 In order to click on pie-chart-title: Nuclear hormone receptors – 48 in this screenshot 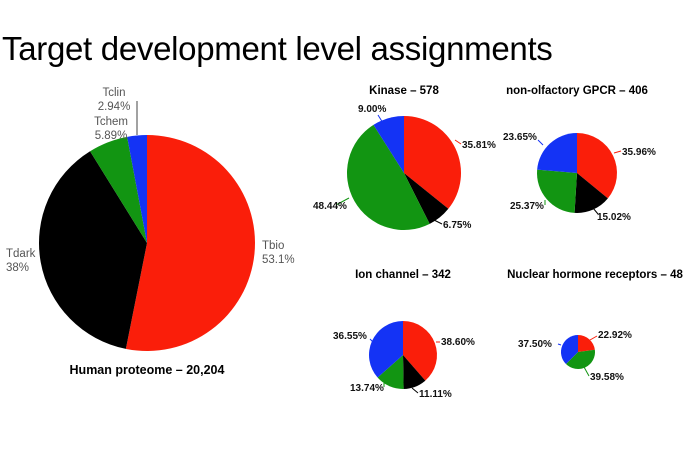, I will do `click(595, 275)`.